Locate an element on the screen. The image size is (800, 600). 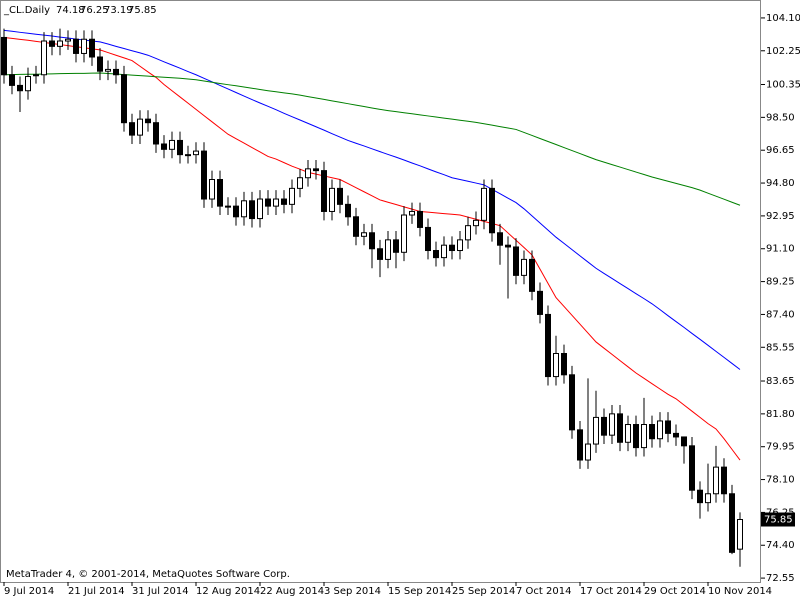
y-tick-label: 89.25 is located at coordinates (780, 282).